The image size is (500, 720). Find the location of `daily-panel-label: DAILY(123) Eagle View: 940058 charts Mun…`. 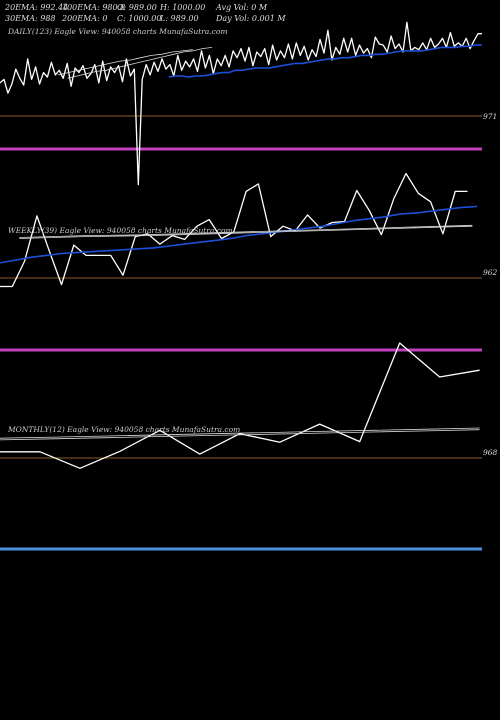

daily-panel-label: DAILY(123) Eagle View: 940058 charts Mun… is located at coordinates (118, 31).